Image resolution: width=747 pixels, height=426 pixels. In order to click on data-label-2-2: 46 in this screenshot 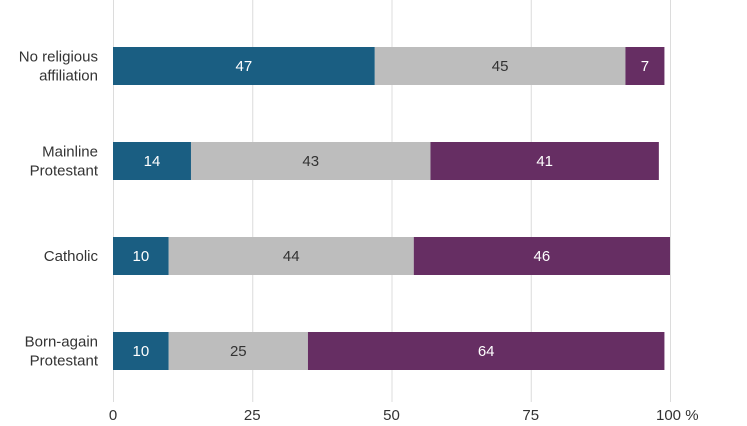, I will do `click(542, 256)`.